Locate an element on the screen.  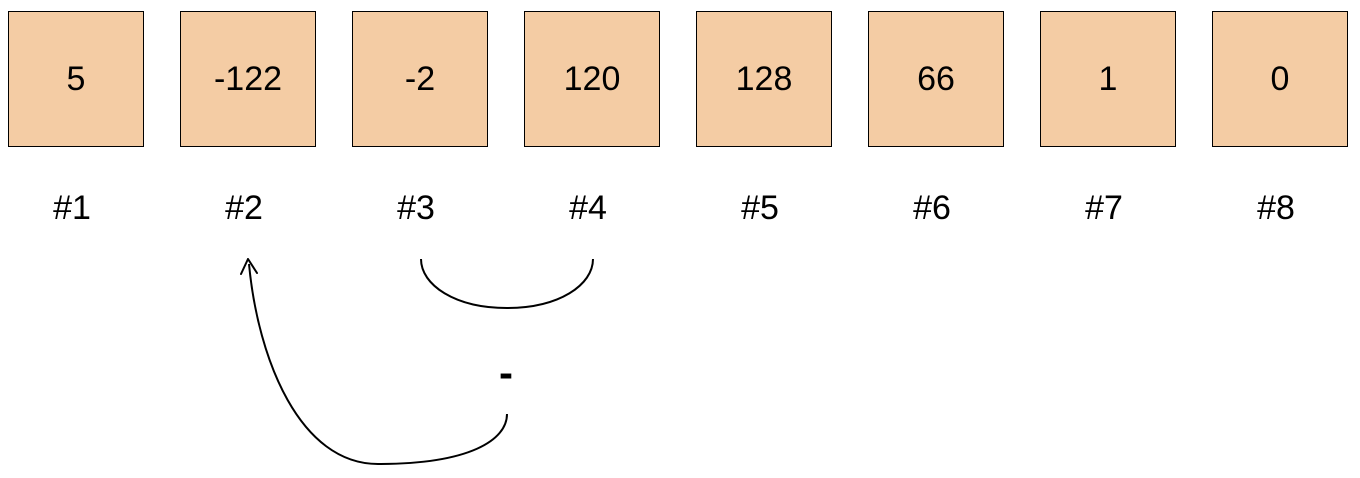
cell-1-value: 5 is located at coordinates (76, 78).